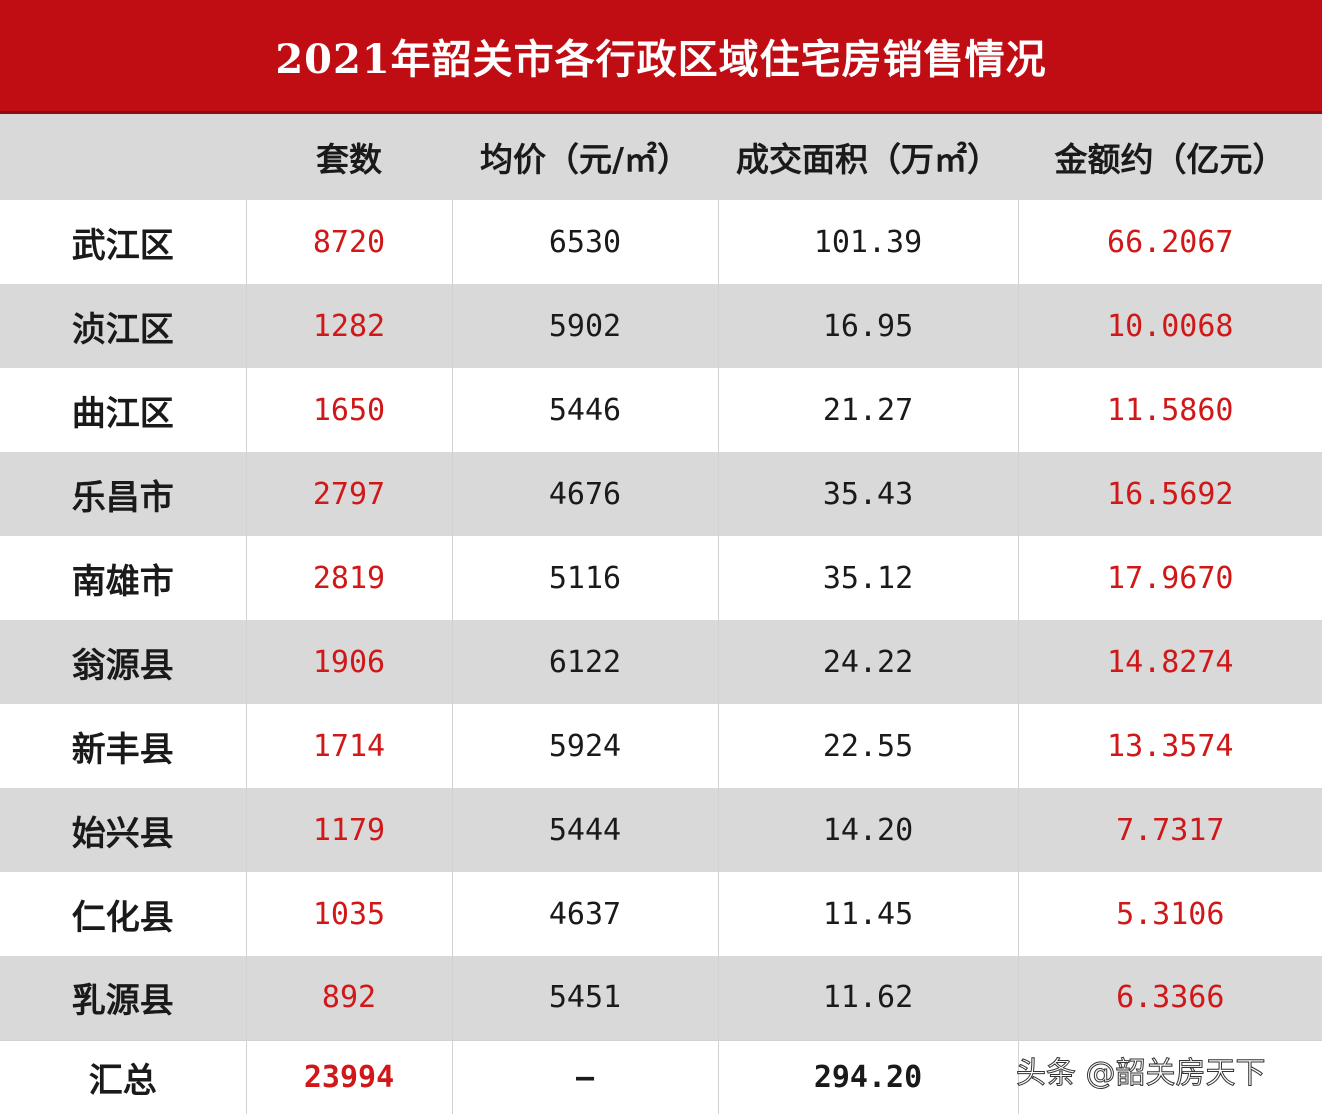 The height and width of the screenshot is (1114, 1322). I want to click on table-row: 仁化县 1035 4637 11.45 5.3106, so click(661, 914).